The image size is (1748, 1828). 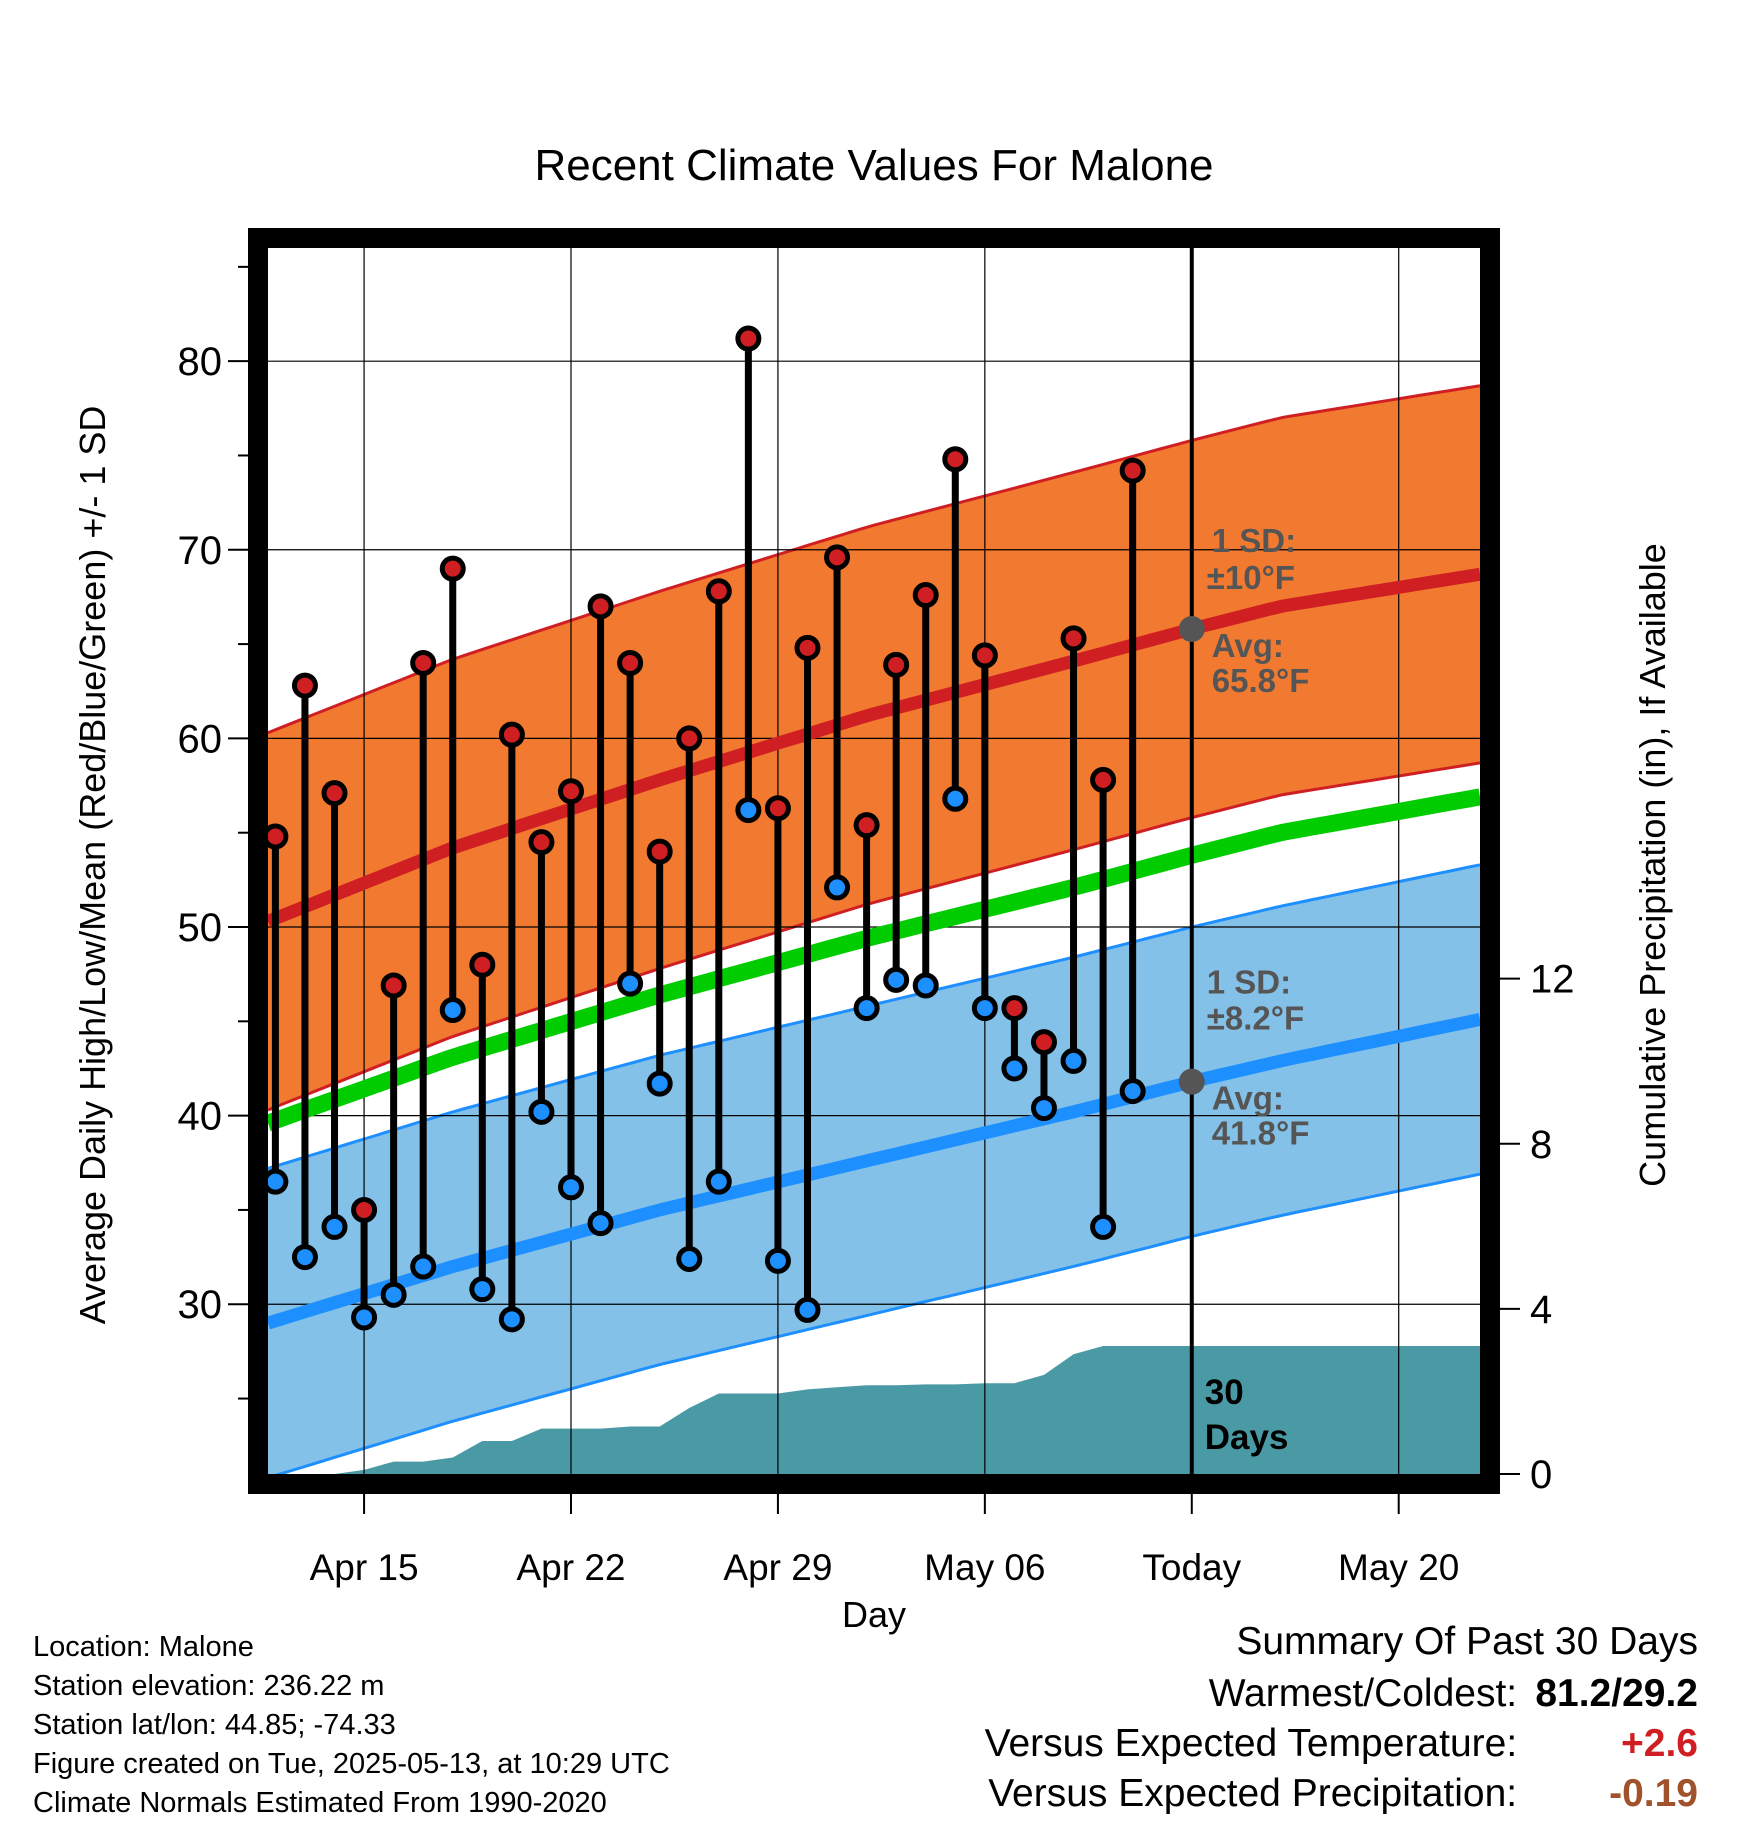 What do you see at coordinates (984, 1567) in the screenshot?
I see `x-tick-label-3: May 06` at bounding box center [984, 1567].